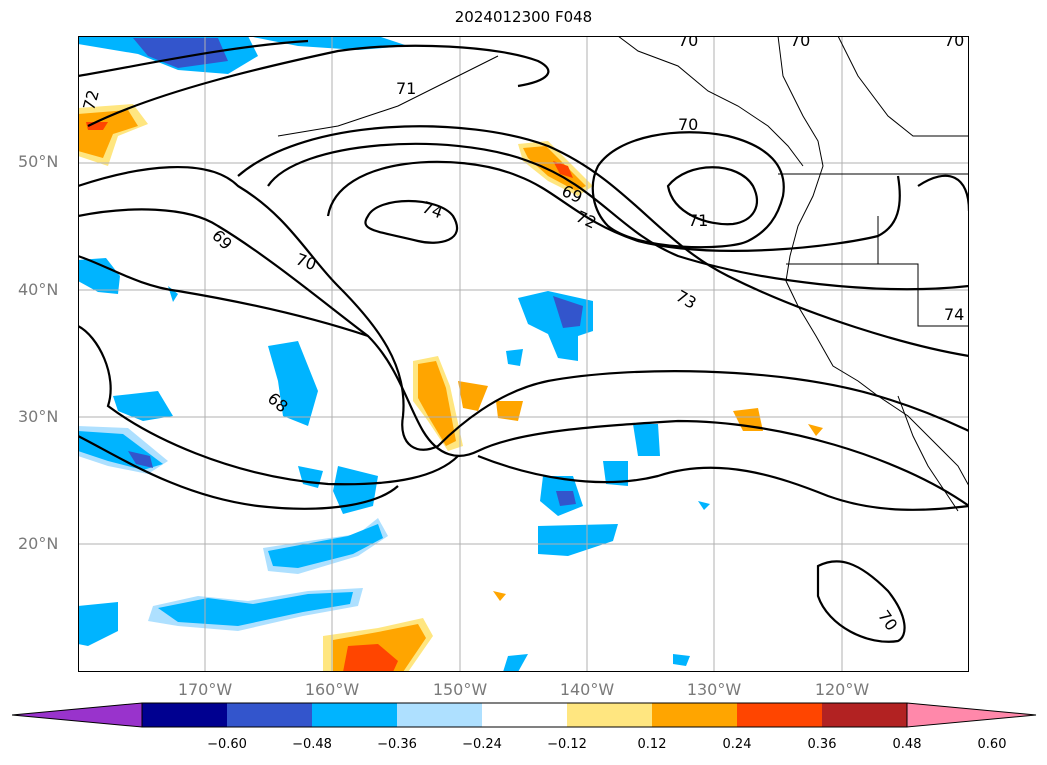  I want to click on lon-label: 160°W, so click(332, 689).